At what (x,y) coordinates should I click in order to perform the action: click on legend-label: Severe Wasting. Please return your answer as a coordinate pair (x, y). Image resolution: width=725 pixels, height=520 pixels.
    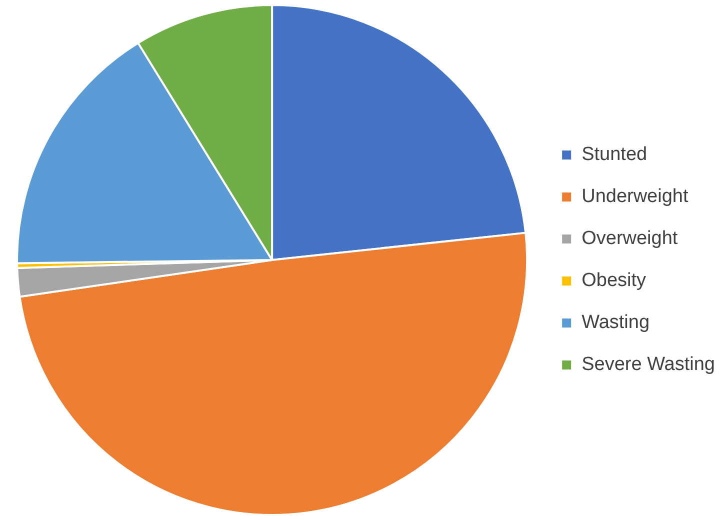
    Looking at the image, I should click on (649, 365).